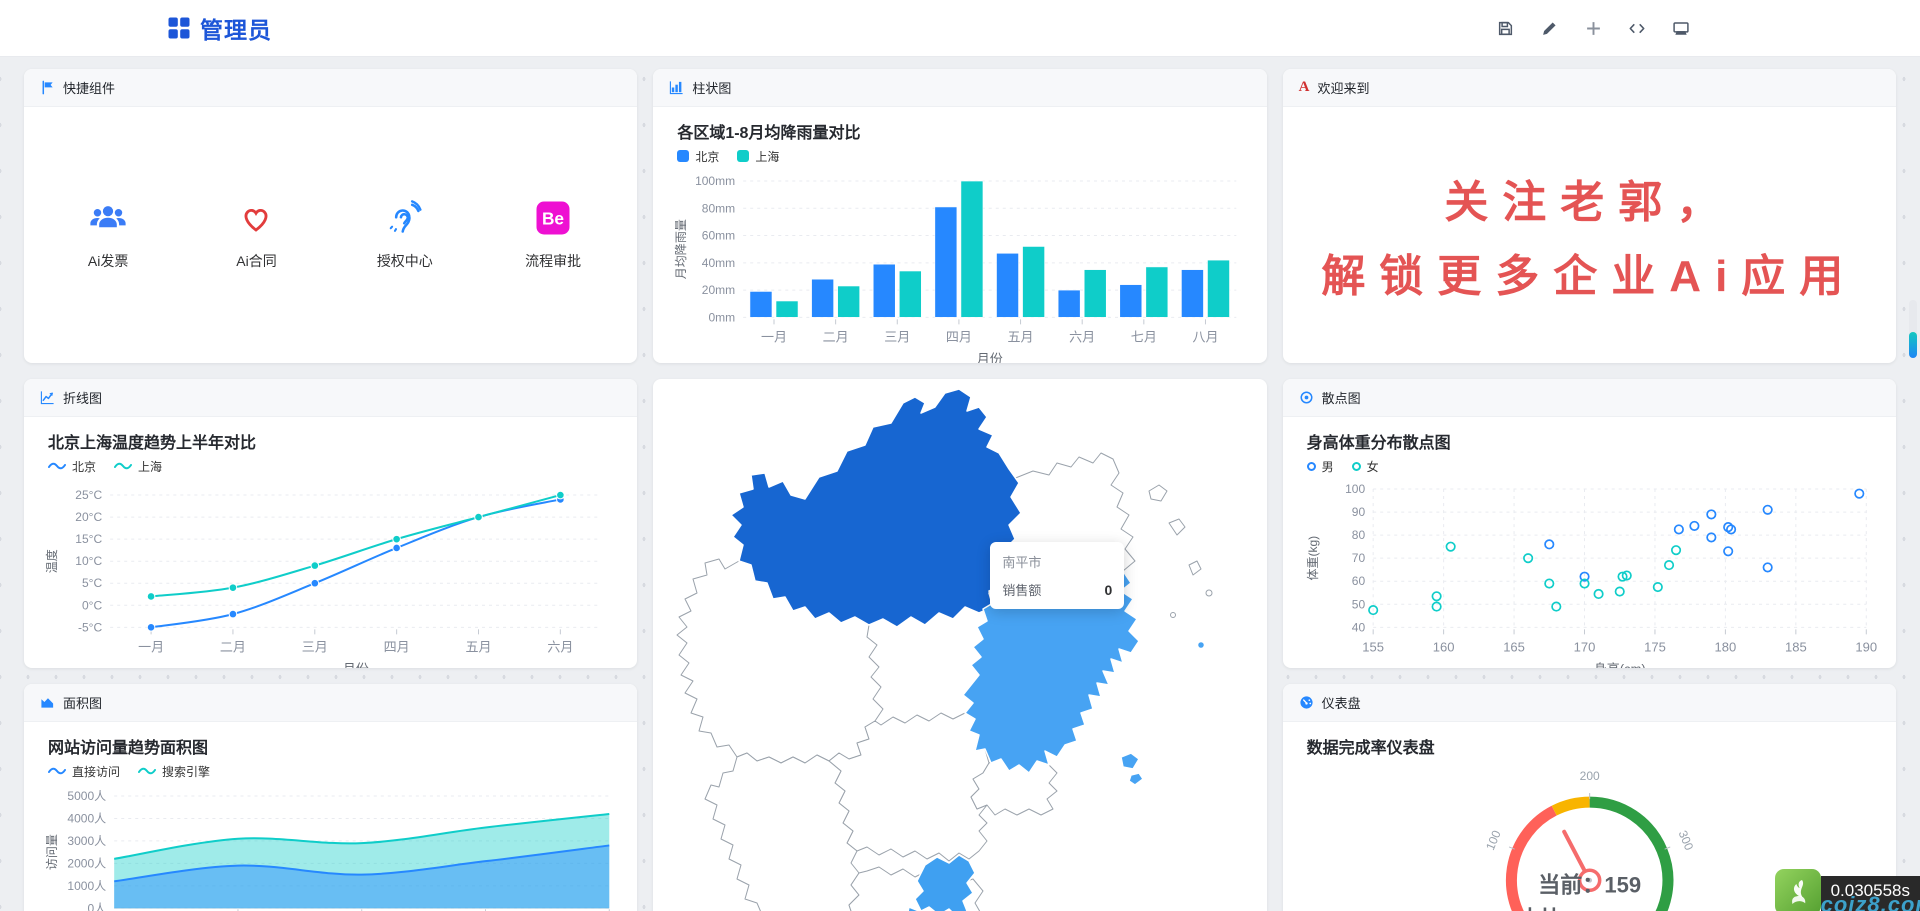 The width and height of the screenshot is (1920, 911). Describe the element at coordinates (1505, 28) in the screenshot. I see `save-icon` at that location.